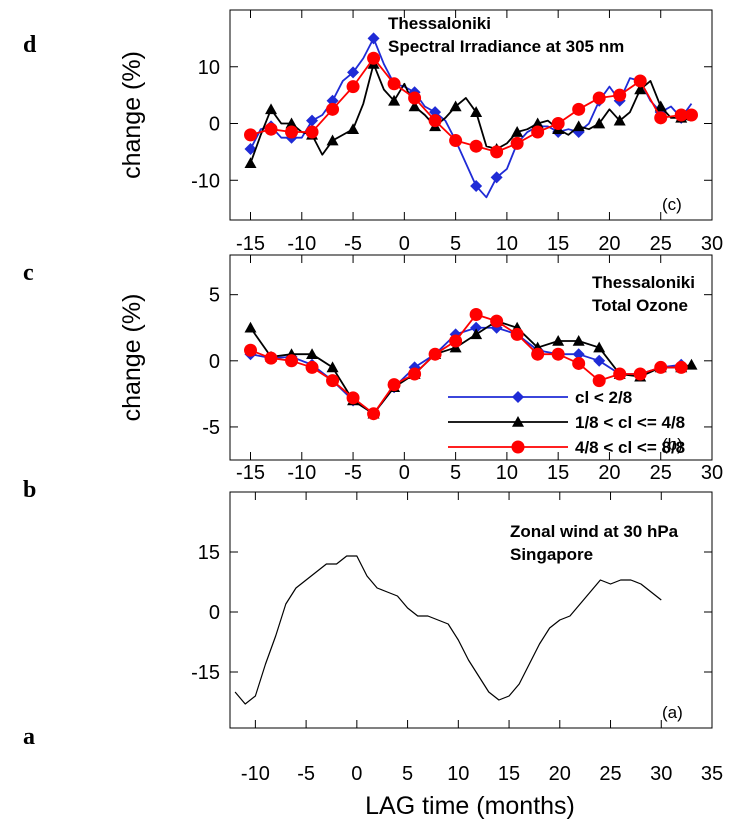 The image size is (741, 824). What do you see at coordinates (211, 428) in the screenshot?
I see `y-tick-label: -5` at bounding box center [211, 428].